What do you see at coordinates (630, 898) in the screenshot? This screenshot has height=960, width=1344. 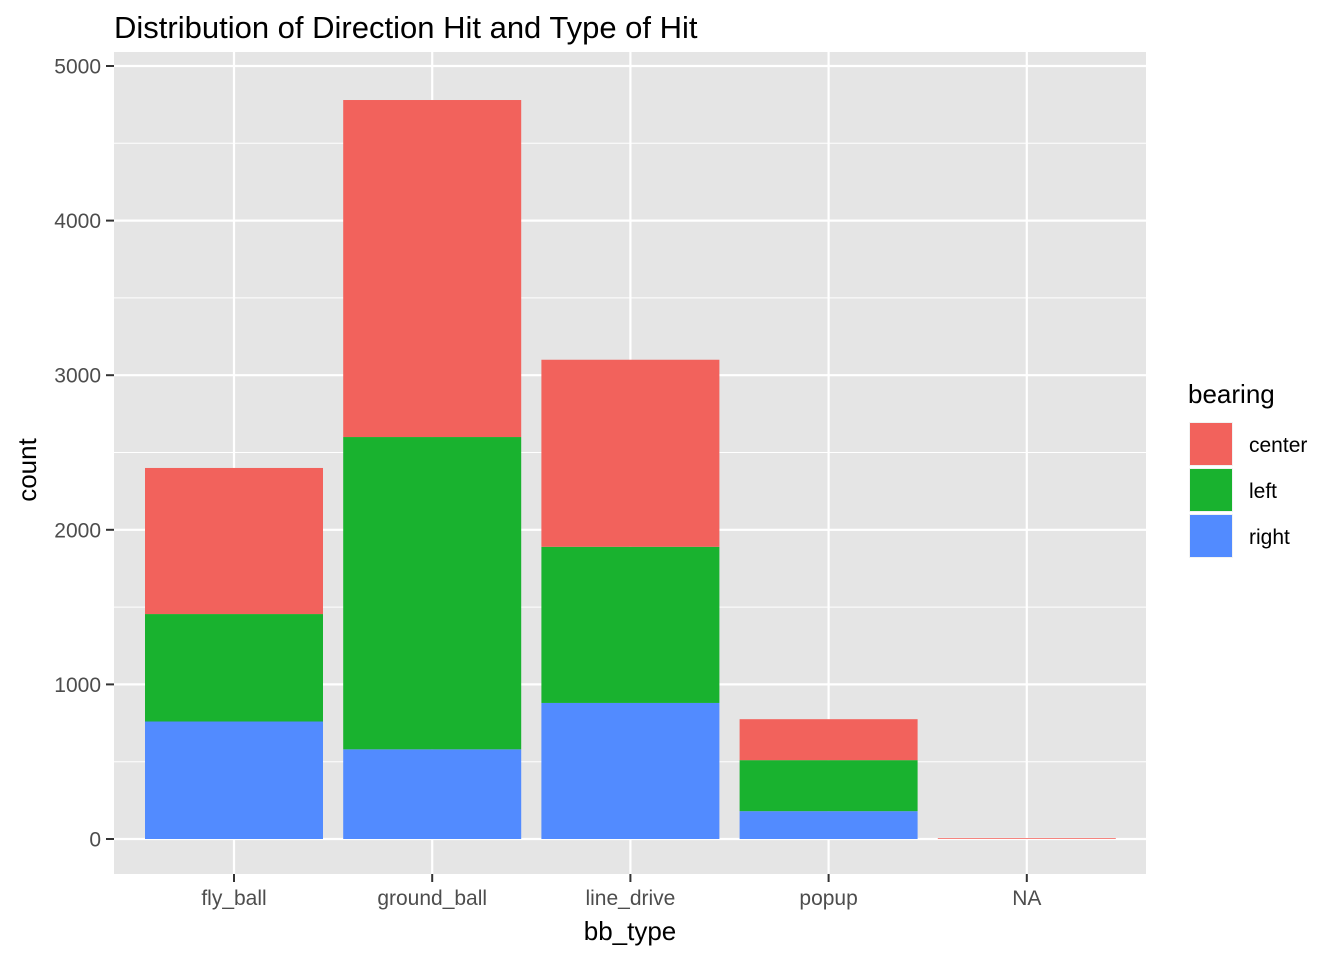 I see `x-tick-label: line_drive` at bounding box center [630, 898].